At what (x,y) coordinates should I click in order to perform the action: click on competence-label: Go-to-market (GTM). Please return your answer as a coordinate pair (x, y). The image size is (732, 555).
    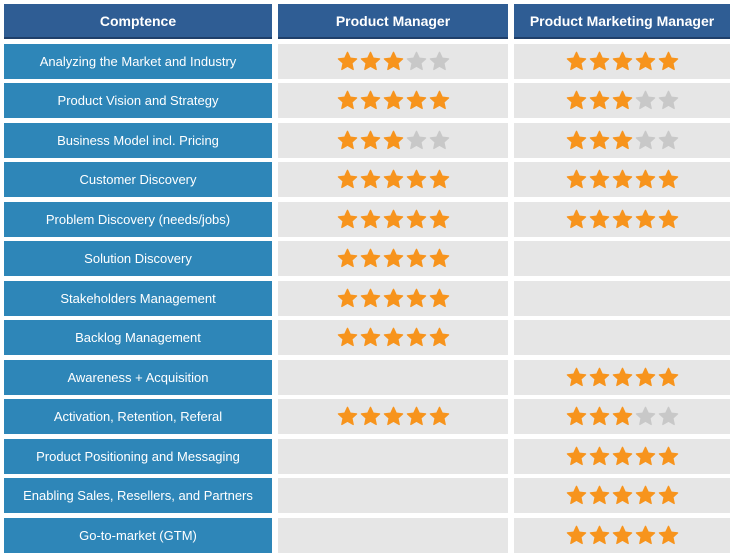
    Looking at the image, I should click on (138, 535).